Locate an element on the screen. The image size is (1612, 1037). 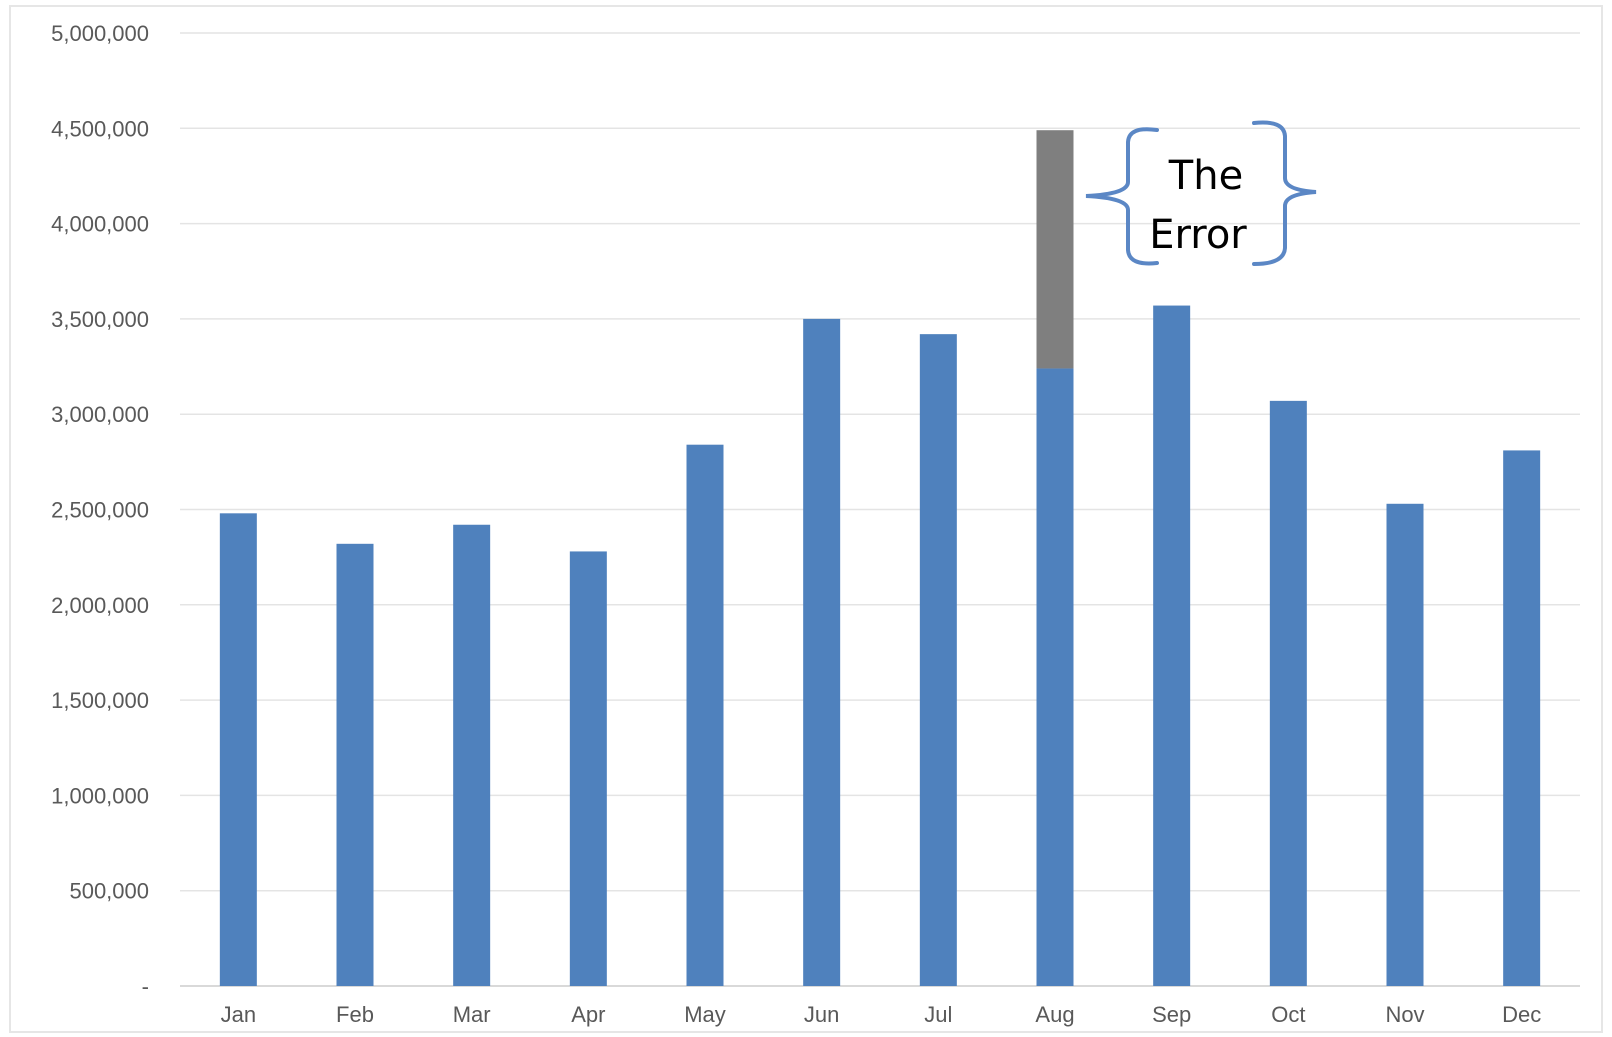
x-tick-label: Nov is located at coordinates (1404, 1014).